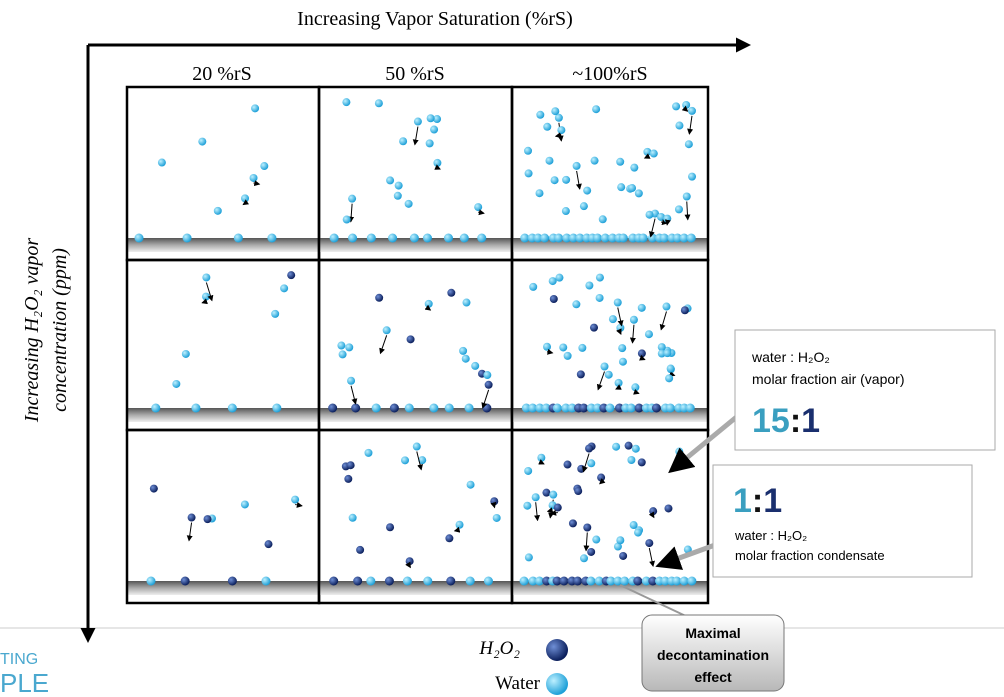  I want to click on callout-arrow, so click(685, 556).